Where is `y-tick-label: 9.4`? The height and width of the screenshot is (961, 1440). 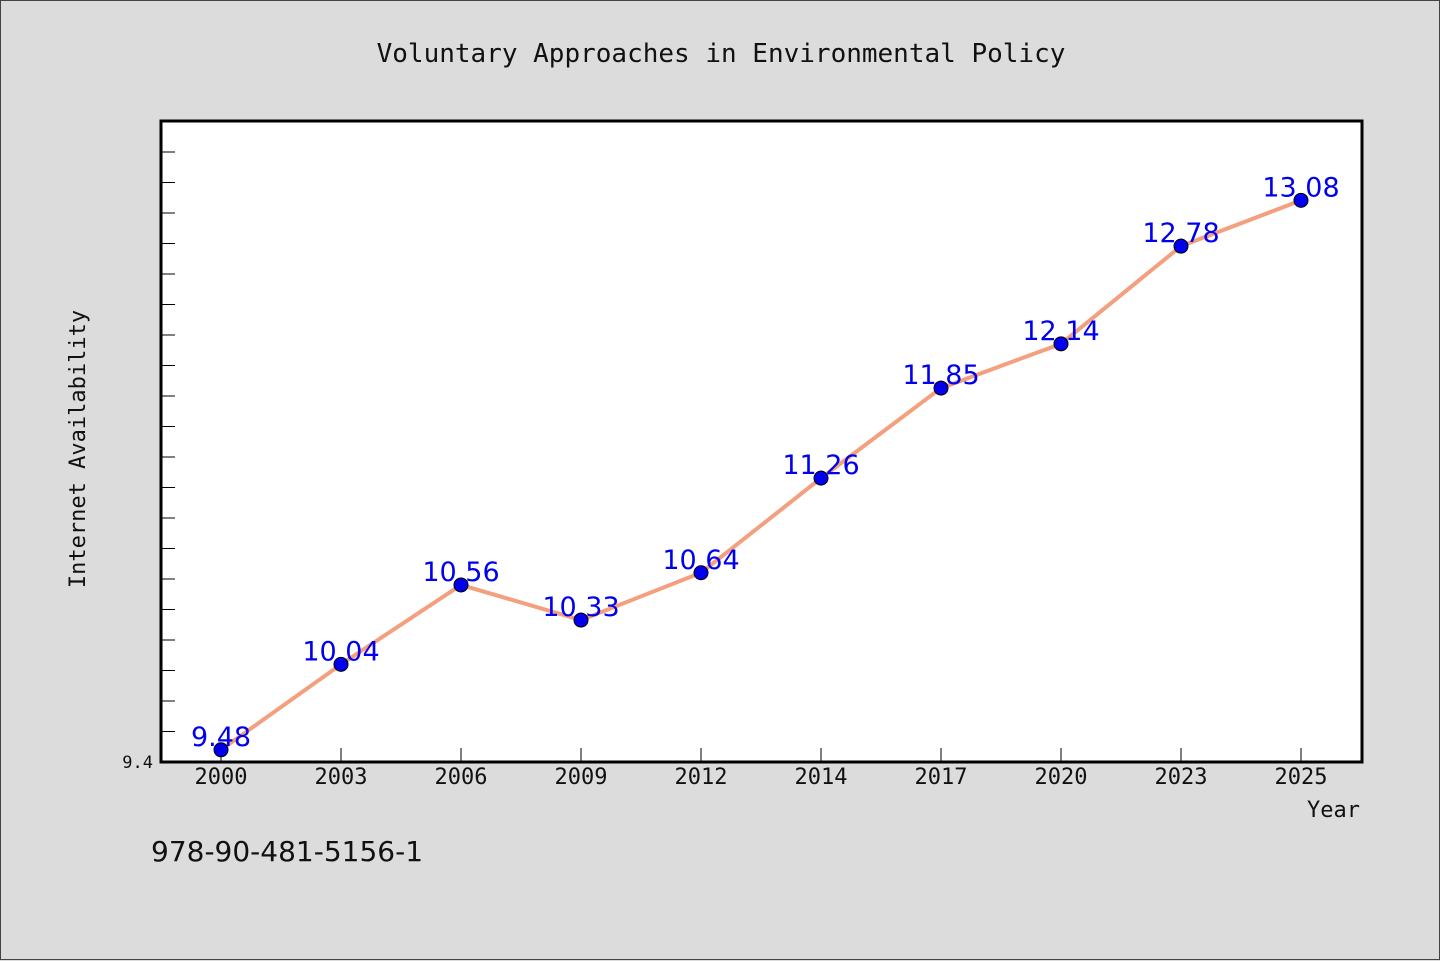 y-tick-label: 9.4 is located at coordinates (137, 763).